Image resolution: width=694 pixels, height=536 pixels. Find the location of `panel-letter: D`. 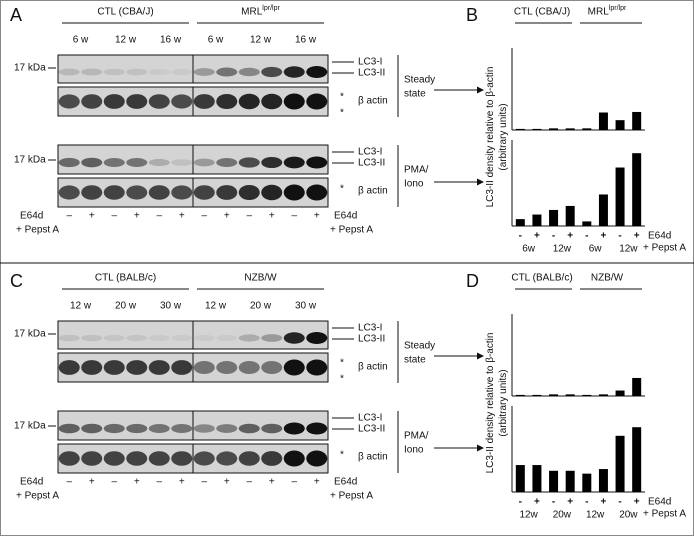

panel-letter: D is located at coordinates (472, 281).